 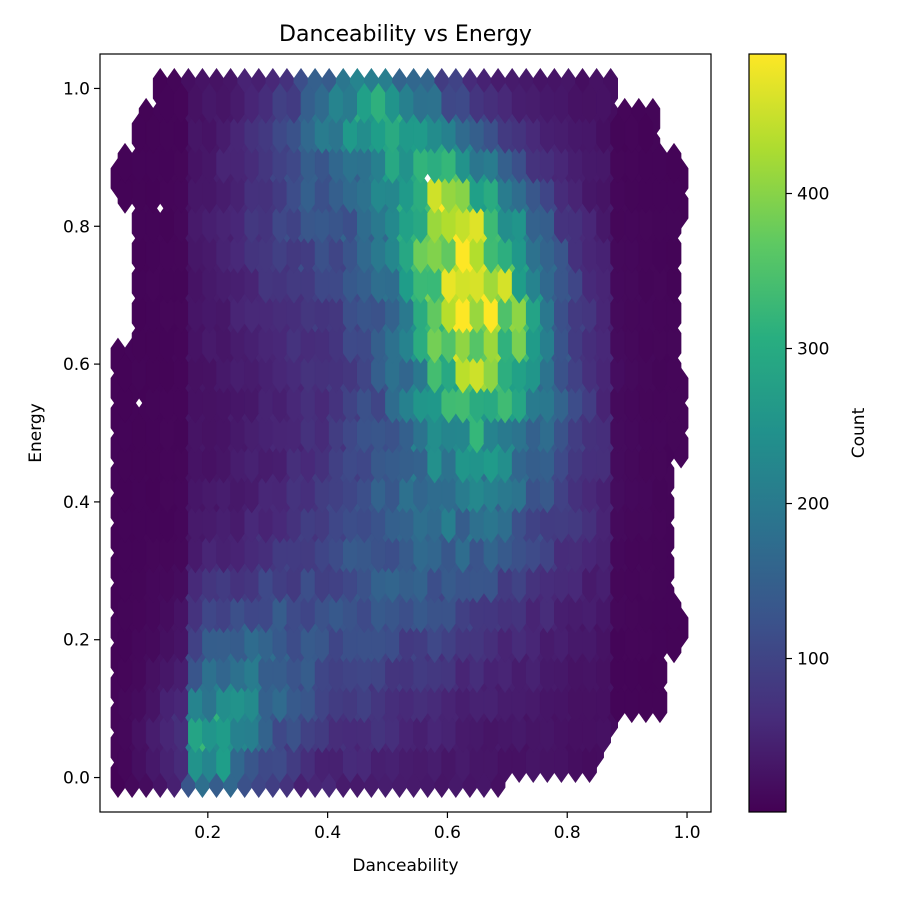 I want to click on x-tick-label: 1.0, so click(x=687, y=833).